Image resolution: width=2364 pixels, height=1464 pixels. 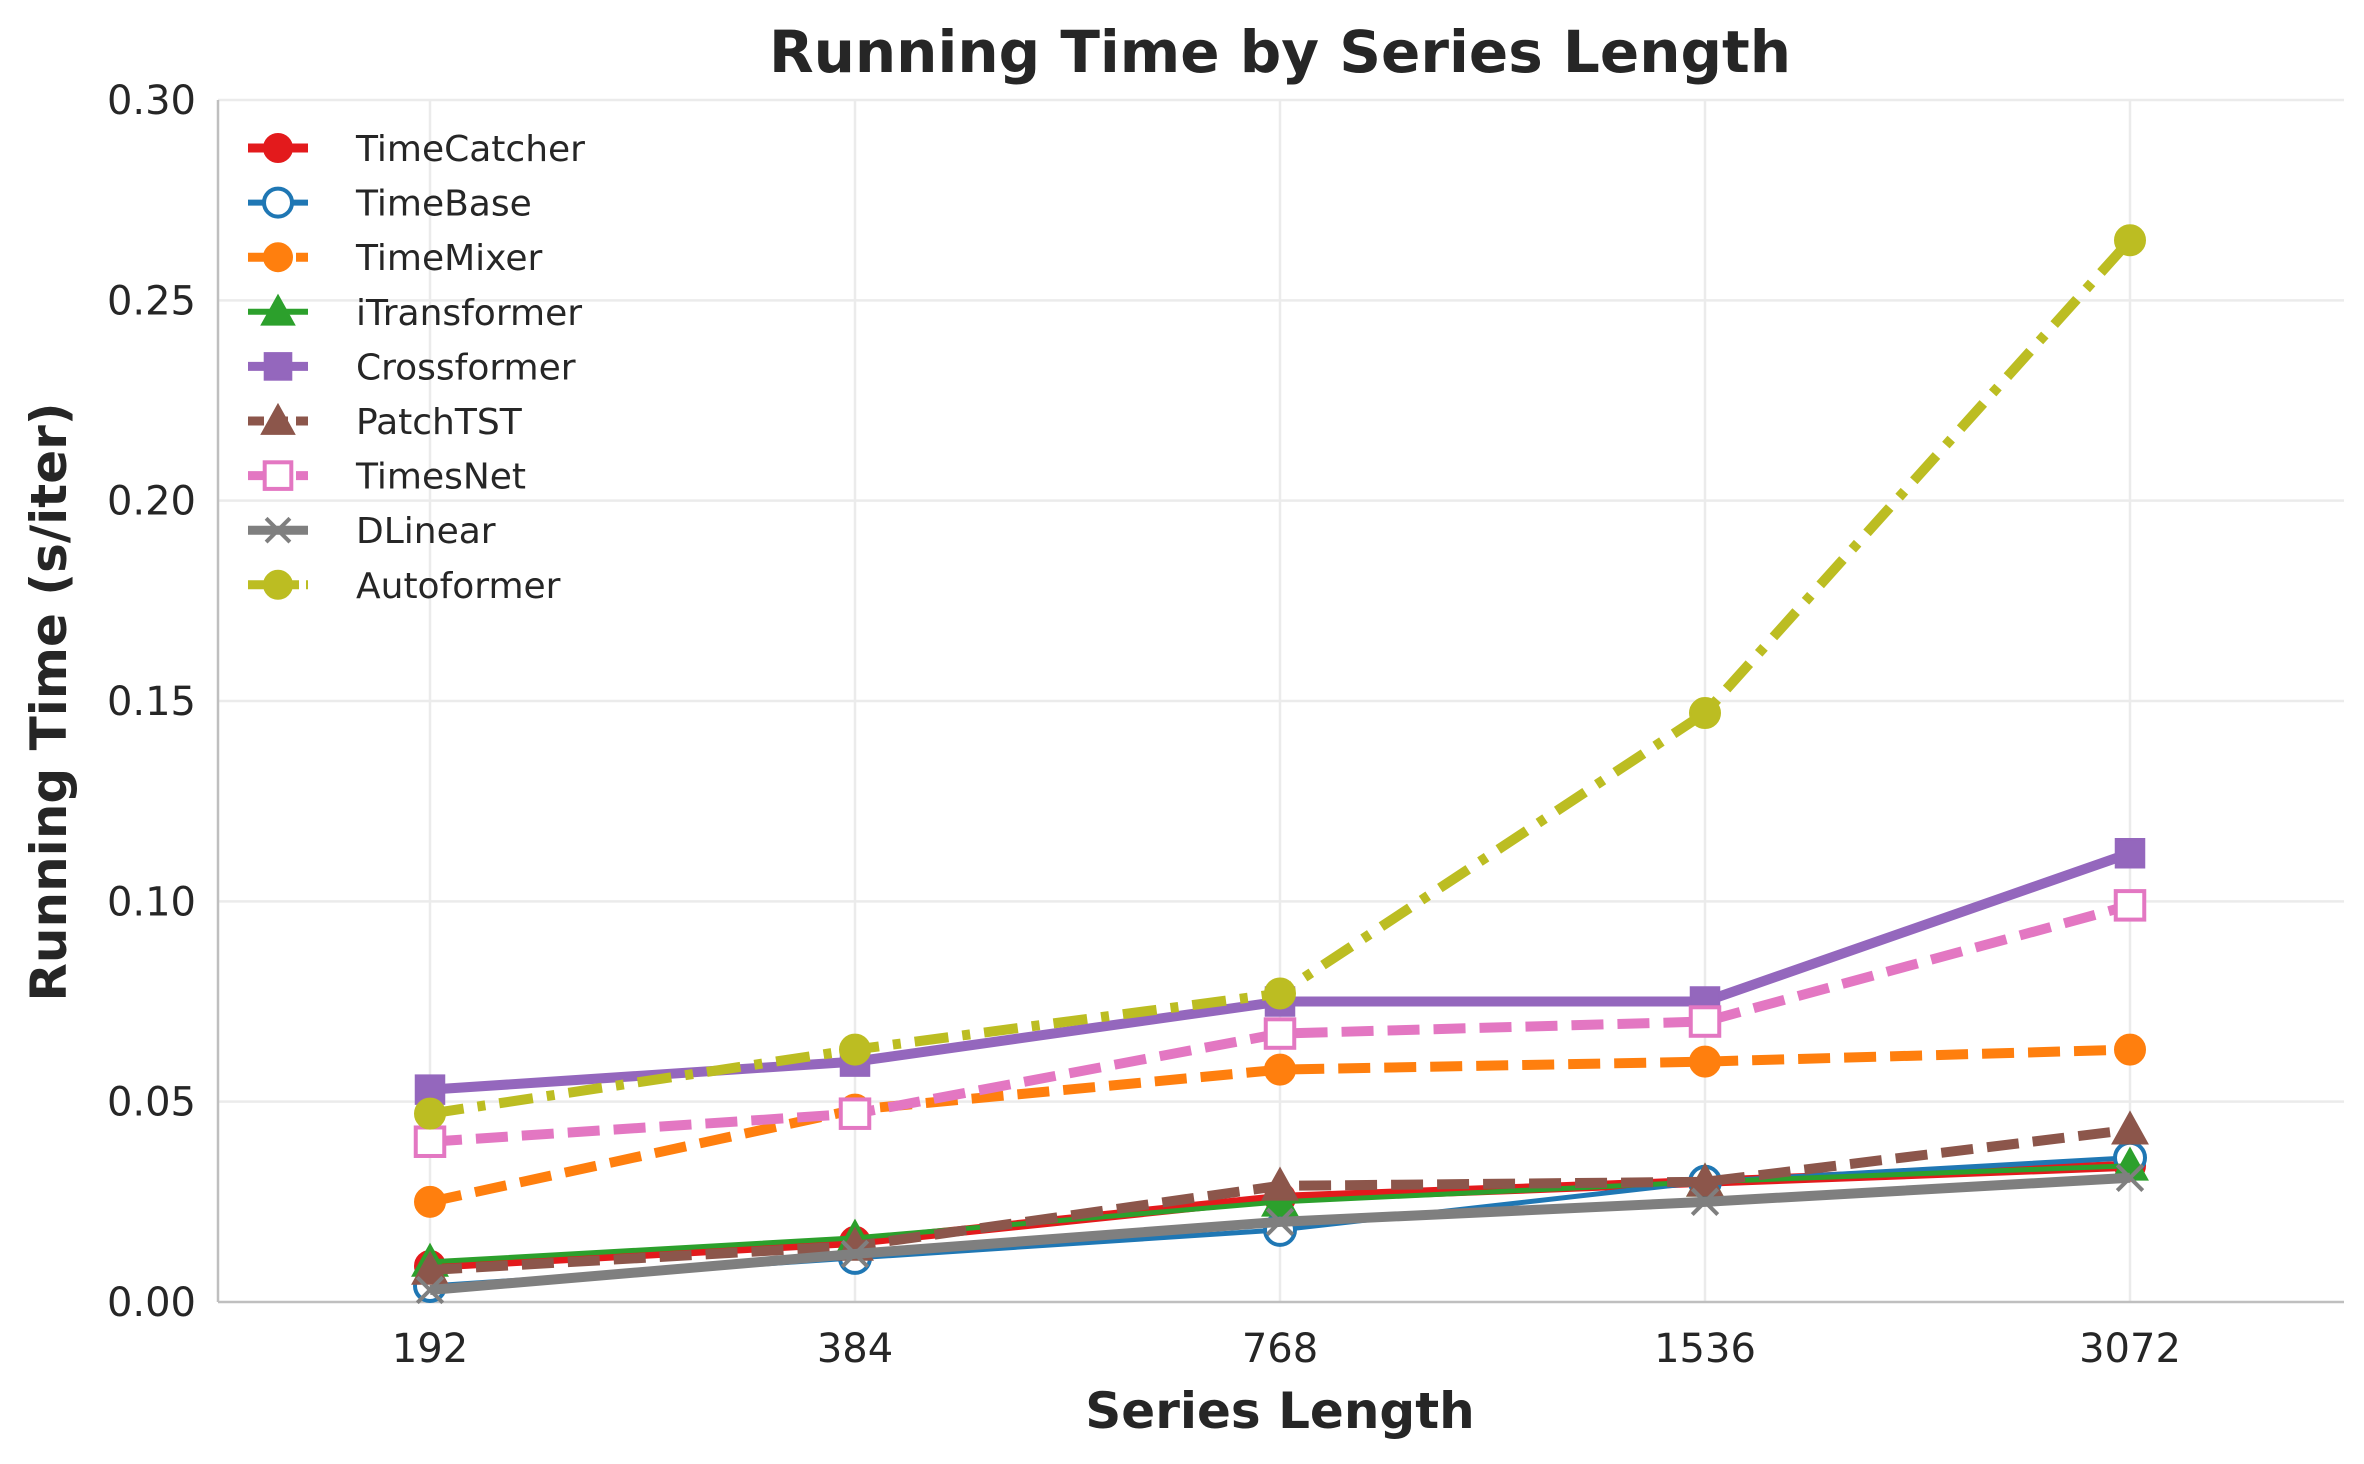 I want to click on y-tick-label: 0.25, so click(x=151, y=301).